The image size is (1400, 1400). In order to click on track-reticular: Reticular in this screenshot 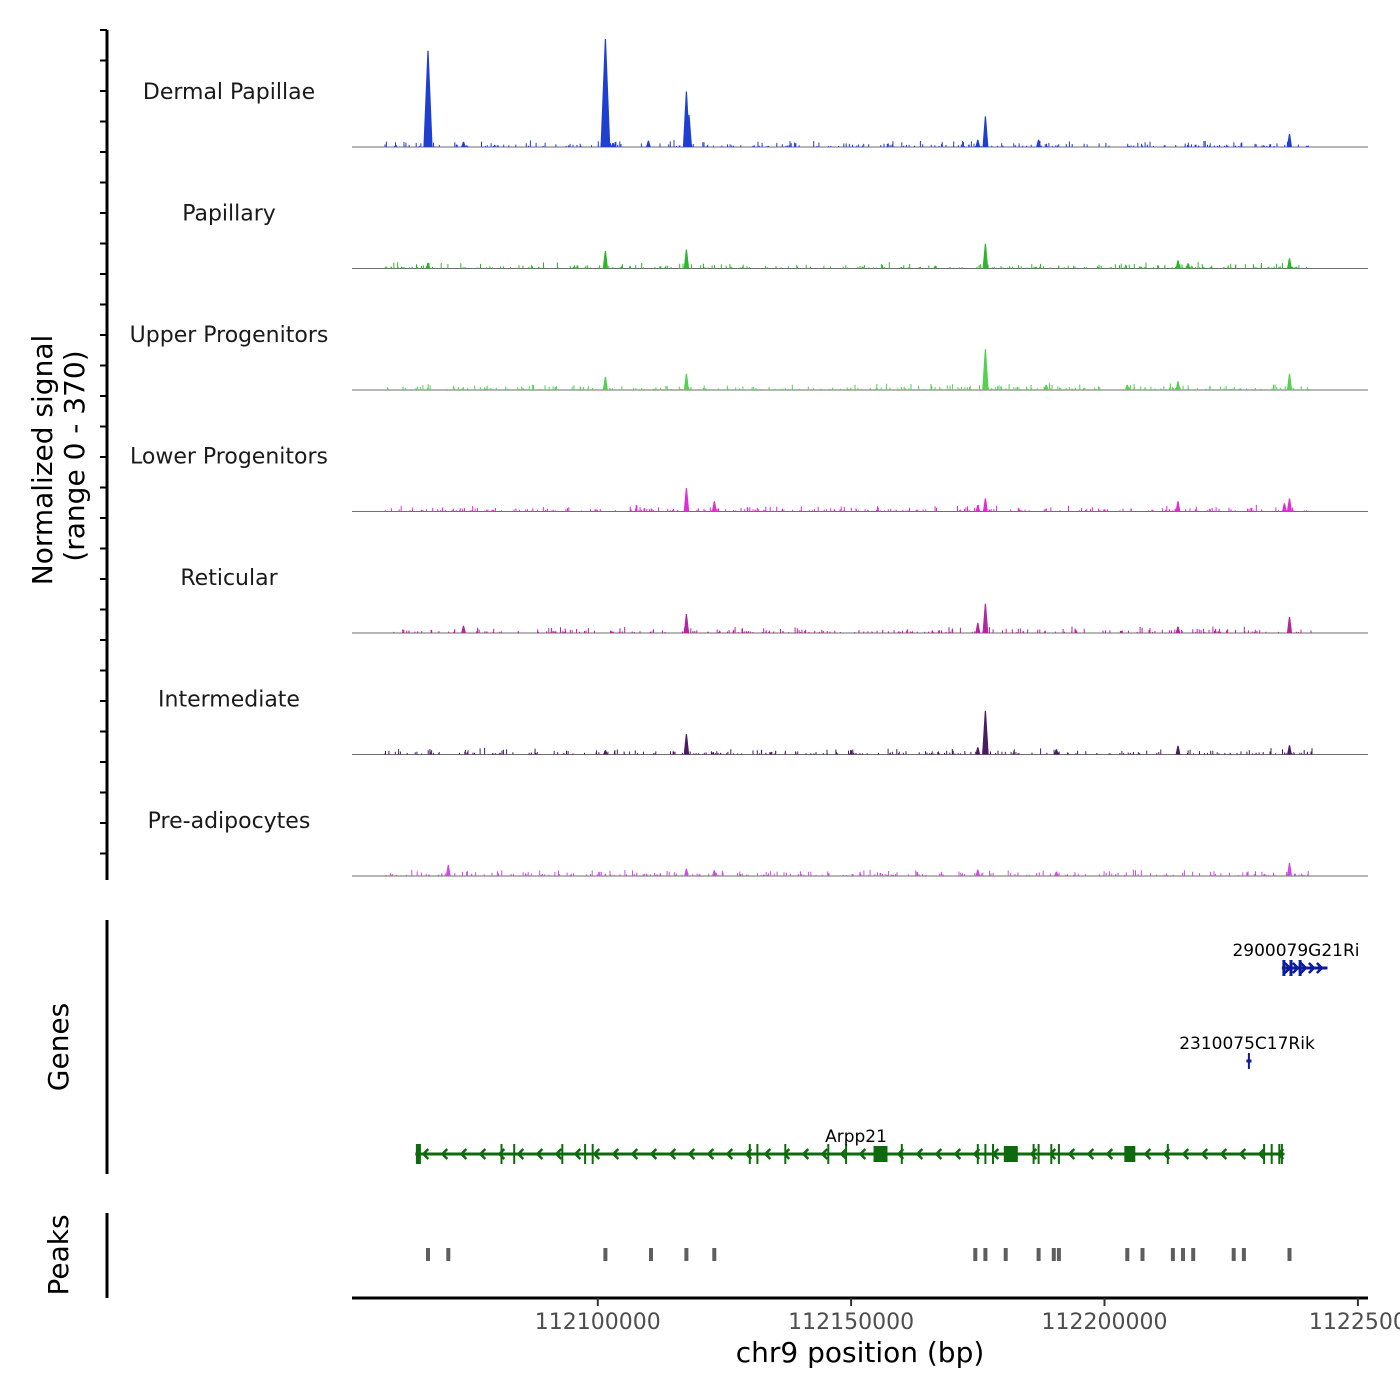, I will do `click(774, 600)`.